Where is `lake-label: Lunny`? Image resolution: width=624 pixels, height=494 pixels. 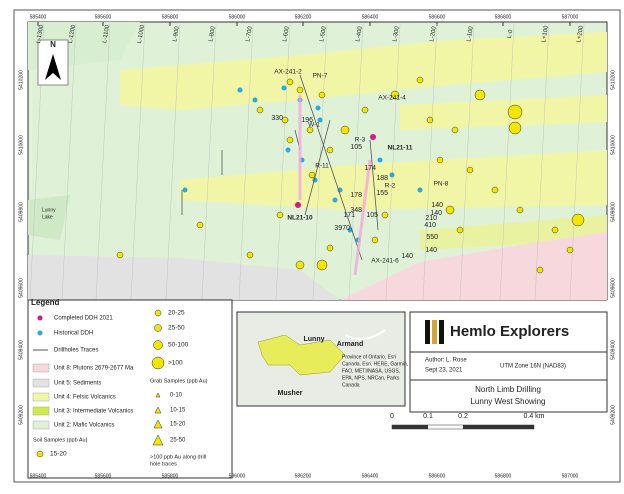
lake-label: Lunny is located at coordinates (49, 210).